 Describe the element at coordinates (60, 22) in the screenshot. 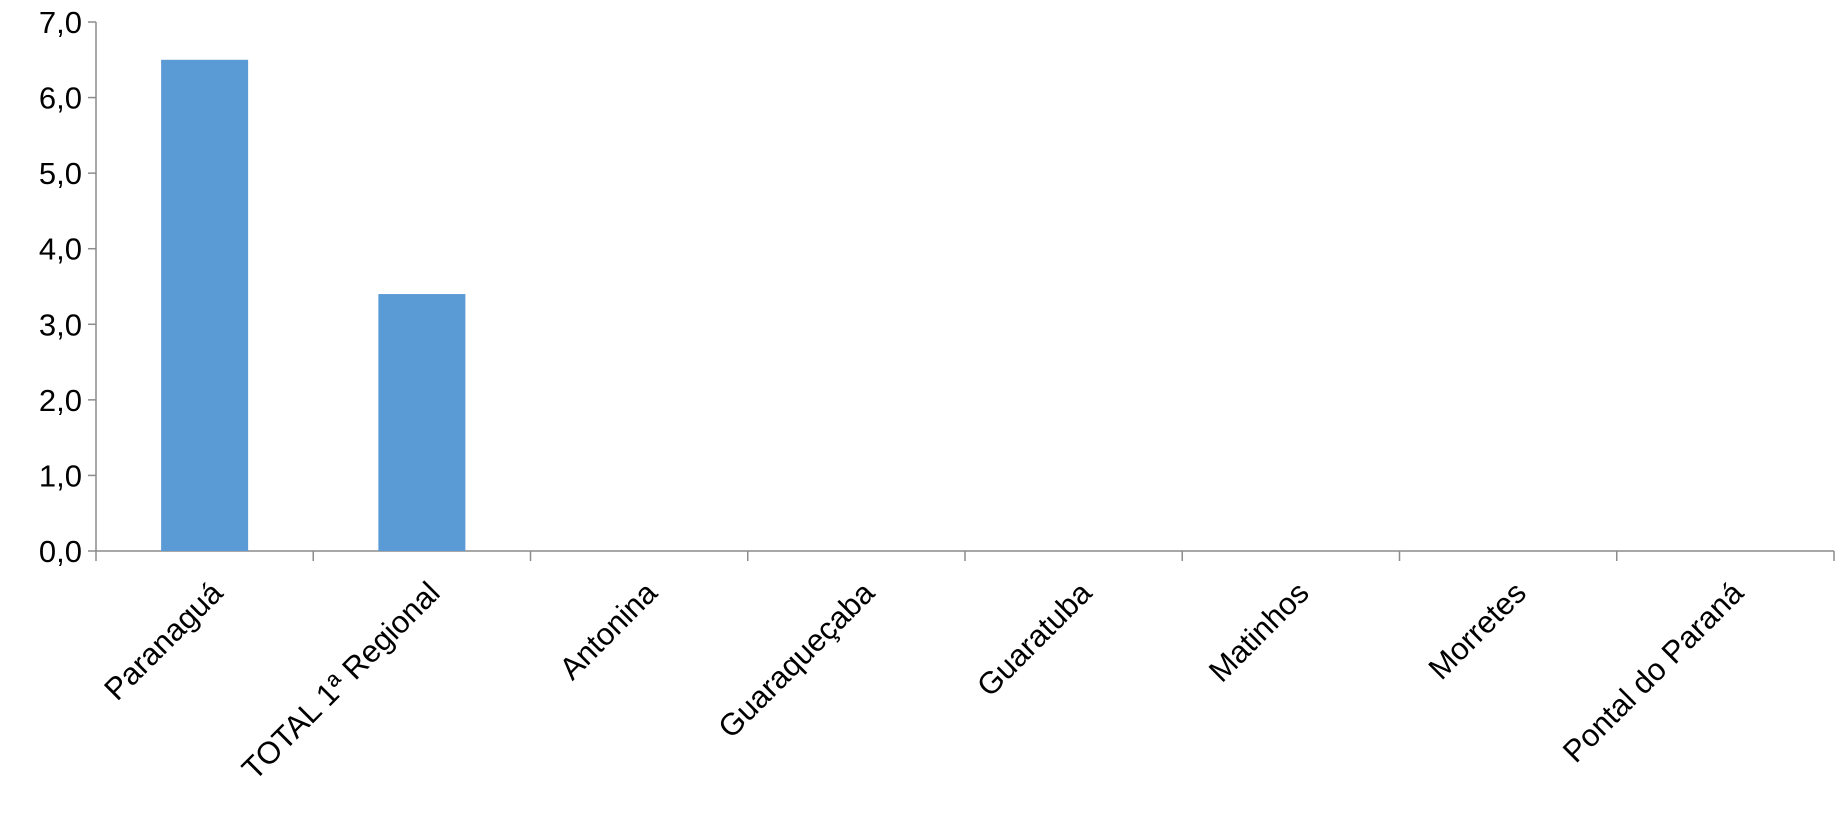

I see `y-tick-label: 7,0` at that location.